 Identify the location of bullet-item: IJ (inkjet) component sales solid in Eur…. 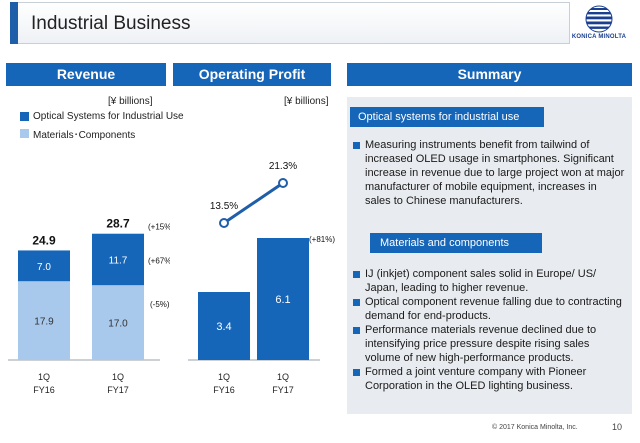
(489, 281).